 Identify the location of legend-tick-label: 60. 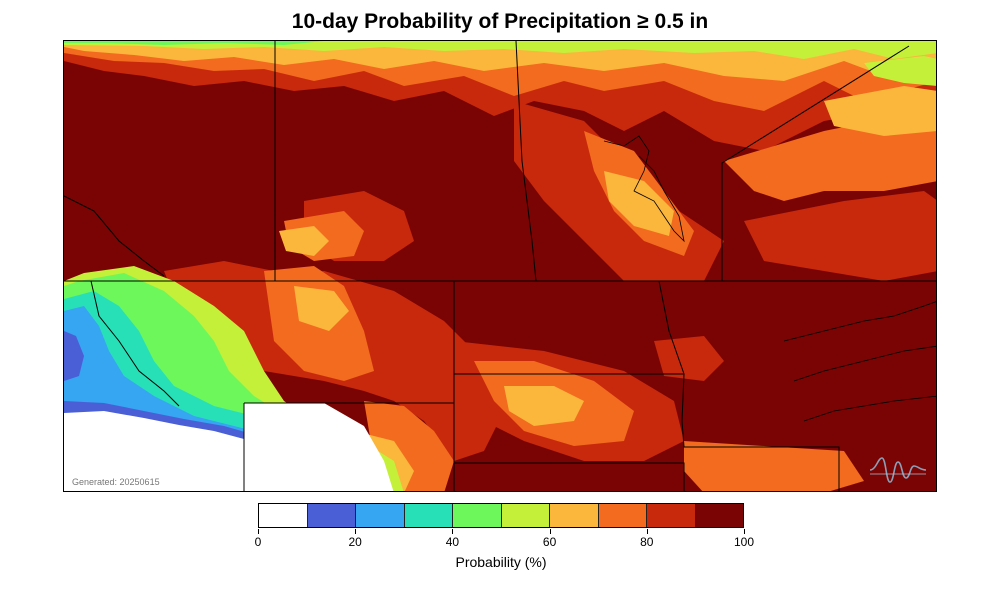
(549, 542).